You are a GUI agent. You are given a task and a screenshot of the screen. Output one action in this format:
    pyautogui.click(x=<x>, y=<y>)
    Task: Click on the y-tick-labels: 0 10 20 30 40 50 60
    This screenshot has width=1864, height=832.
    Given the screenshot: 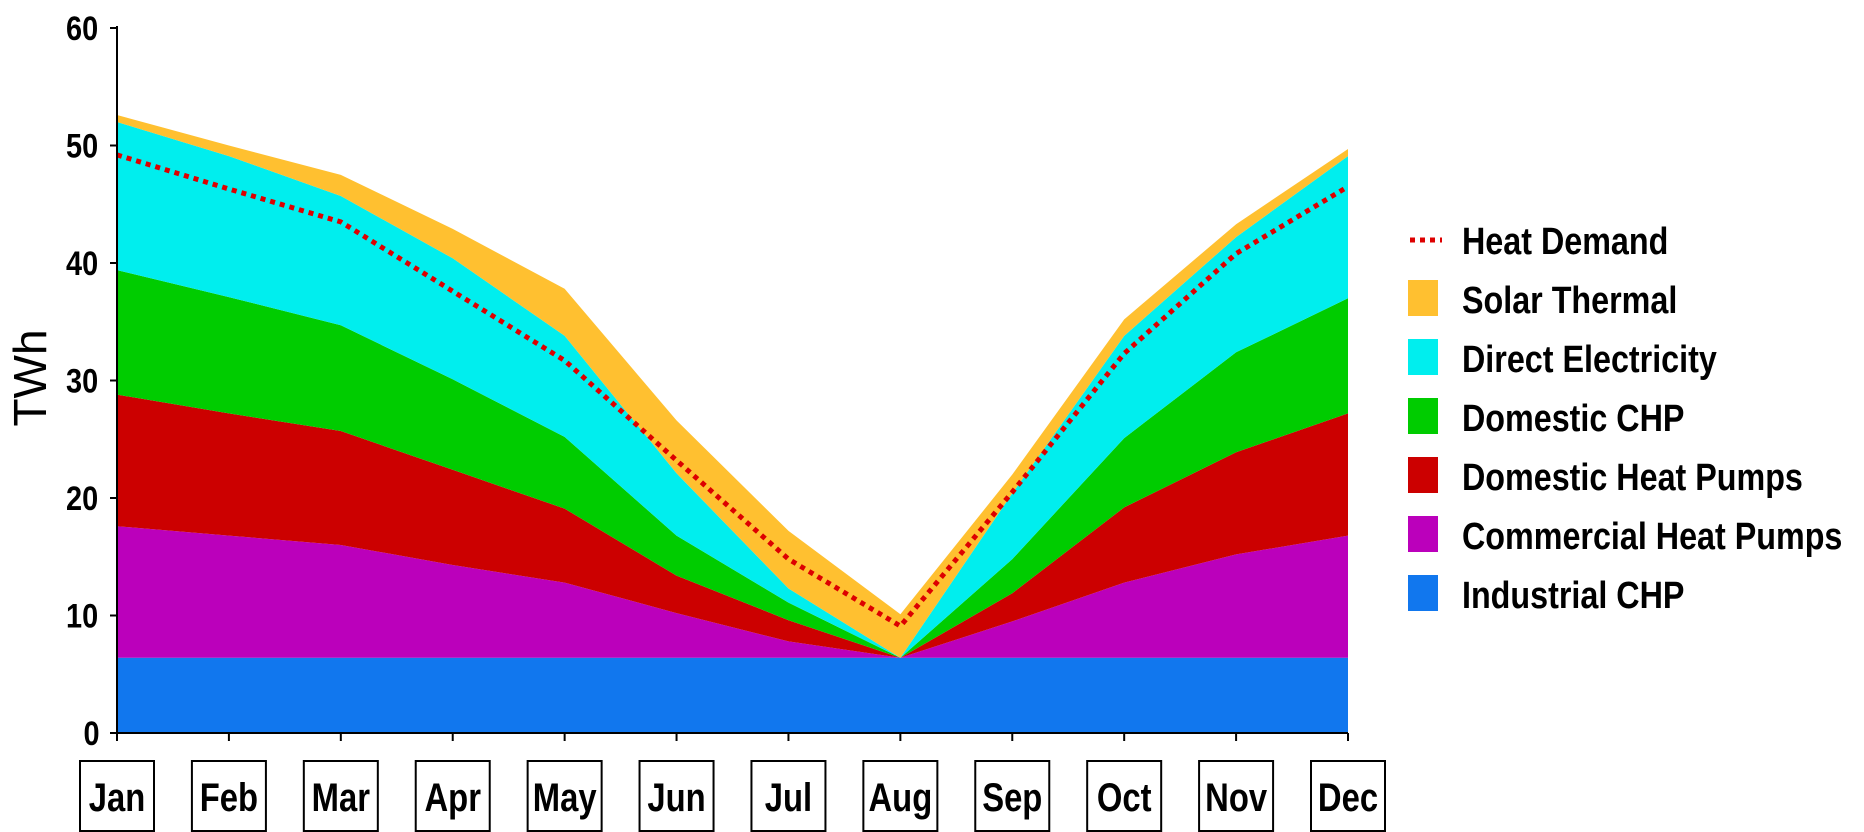 What is the action you would take?
    pyautogui.click(x=83, y=381)
    